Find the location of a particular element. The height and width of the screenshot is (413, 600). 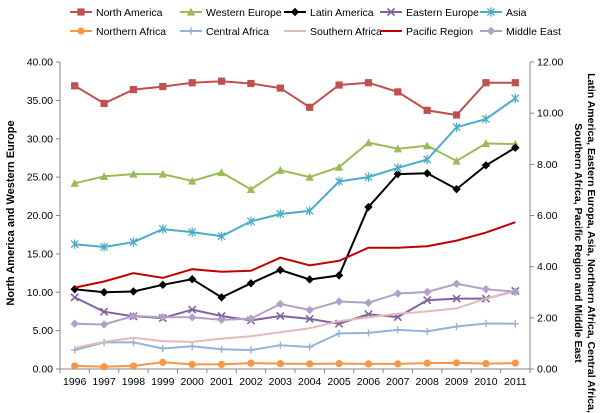

left-tick-label: 0.00 is located at coordinates (43, 370).